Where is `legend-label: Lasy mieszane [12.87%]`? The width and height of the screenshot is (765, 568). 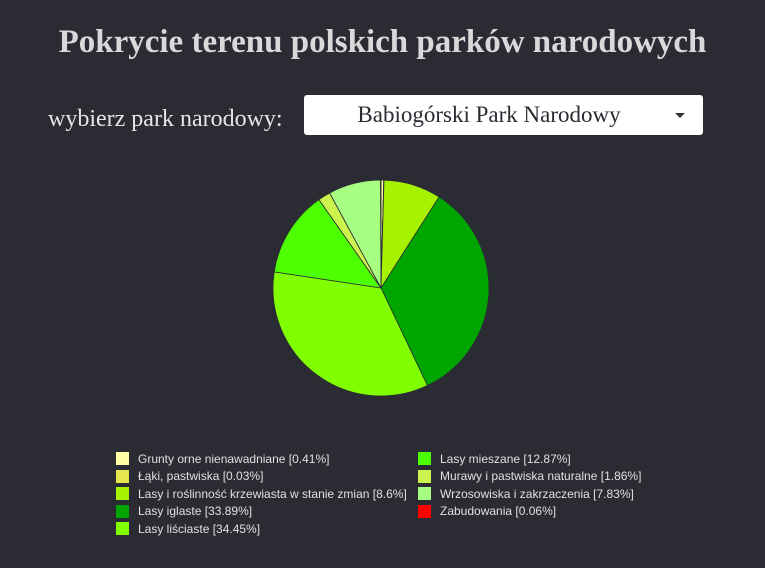 legend-label: Lasy mieszane [12.87%] is located at coordinates (505, 458).